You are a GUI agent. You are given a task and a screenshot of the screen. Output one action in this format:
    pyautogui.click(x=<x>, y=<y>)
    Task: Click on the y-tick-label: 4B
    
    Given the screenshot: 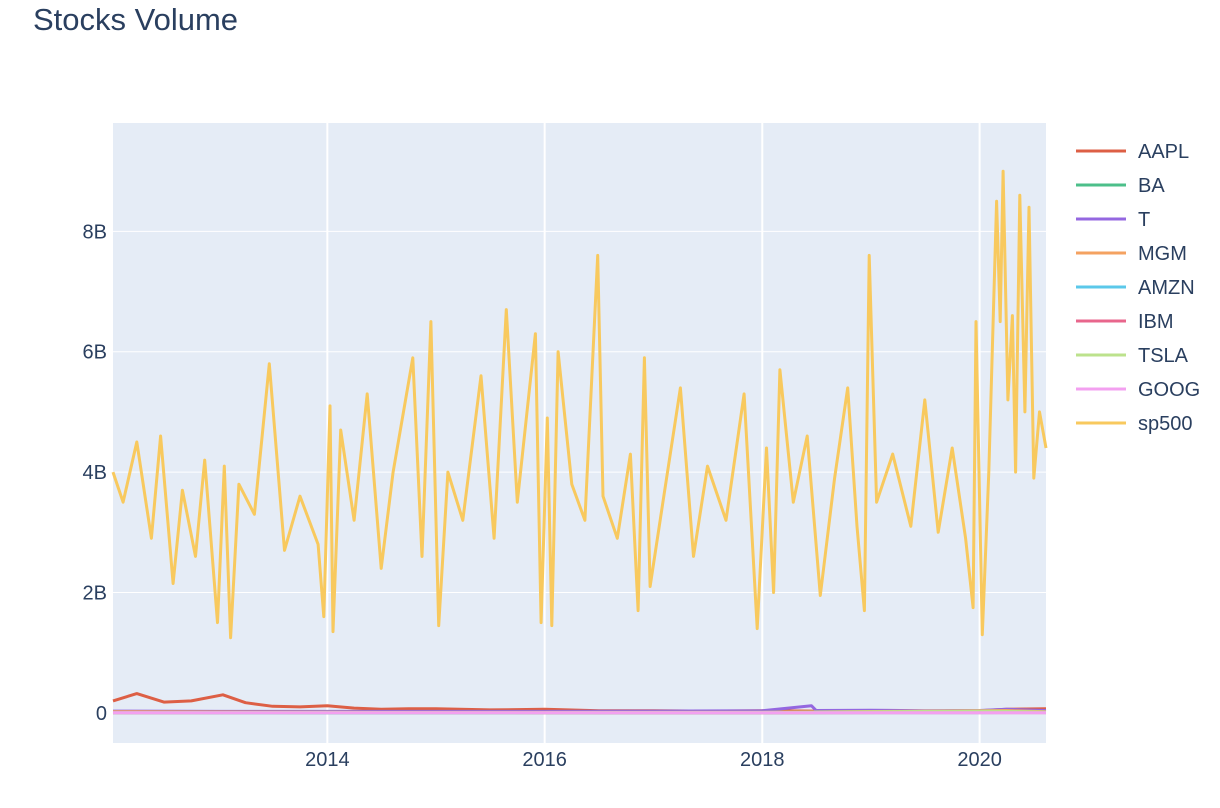 What is the action you would take?
    pyautogui.click(x=95, y=473)
    